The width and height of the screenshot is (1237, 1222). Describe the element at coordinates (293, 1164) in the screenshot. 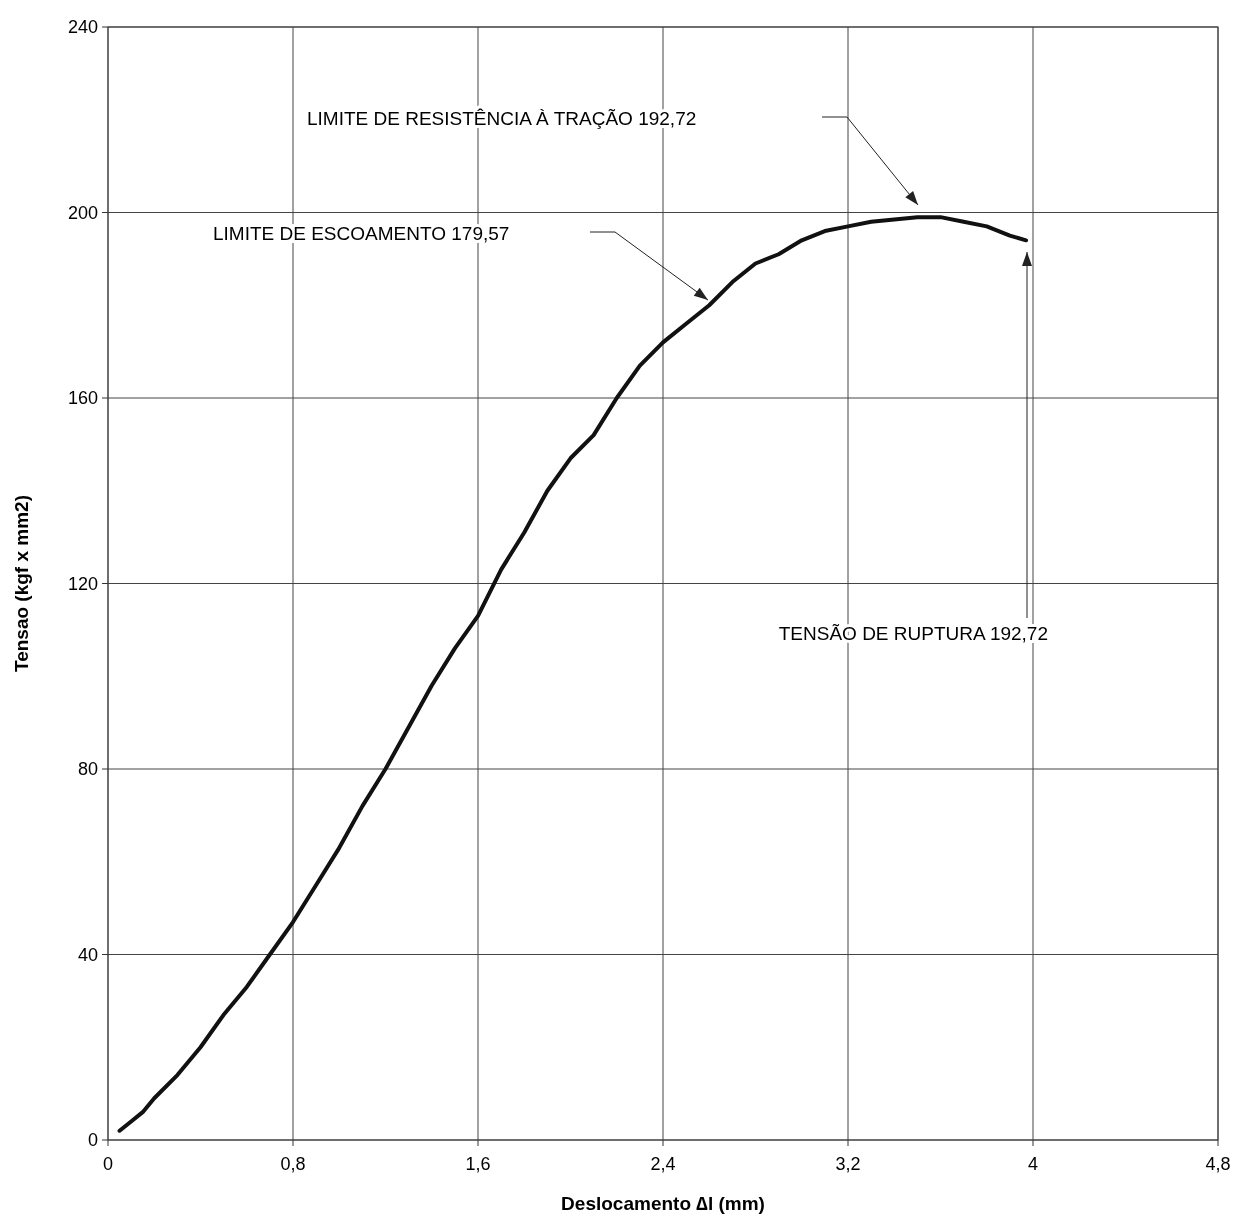

I see `x-tick-label: 0,8` at that location.